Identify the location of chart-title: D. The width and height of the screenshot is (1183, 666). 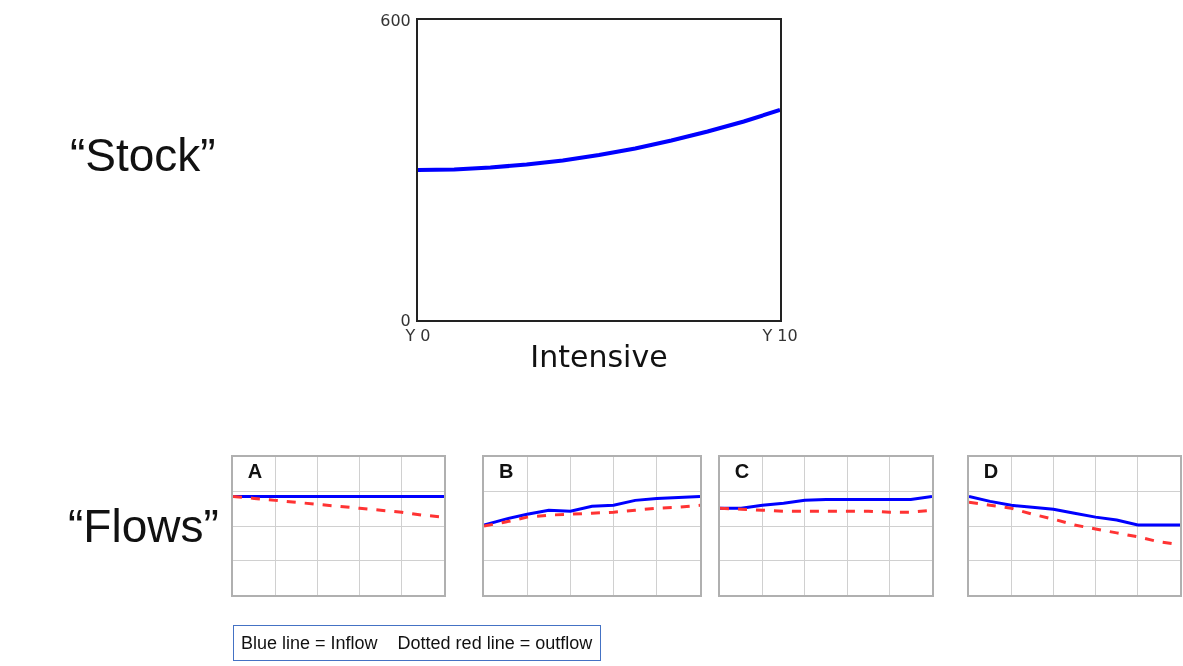
(991, 470).